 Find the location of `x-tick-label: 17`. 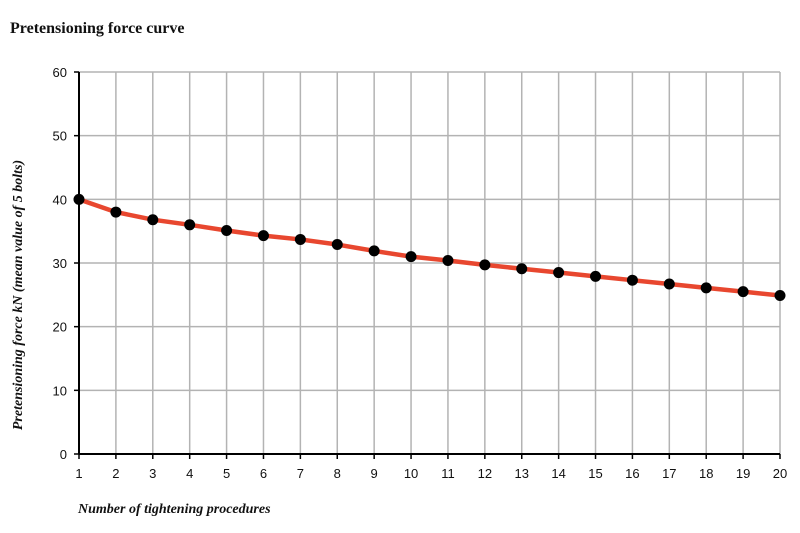

x-tick-label: 17 is located at coordinates (669, 473).